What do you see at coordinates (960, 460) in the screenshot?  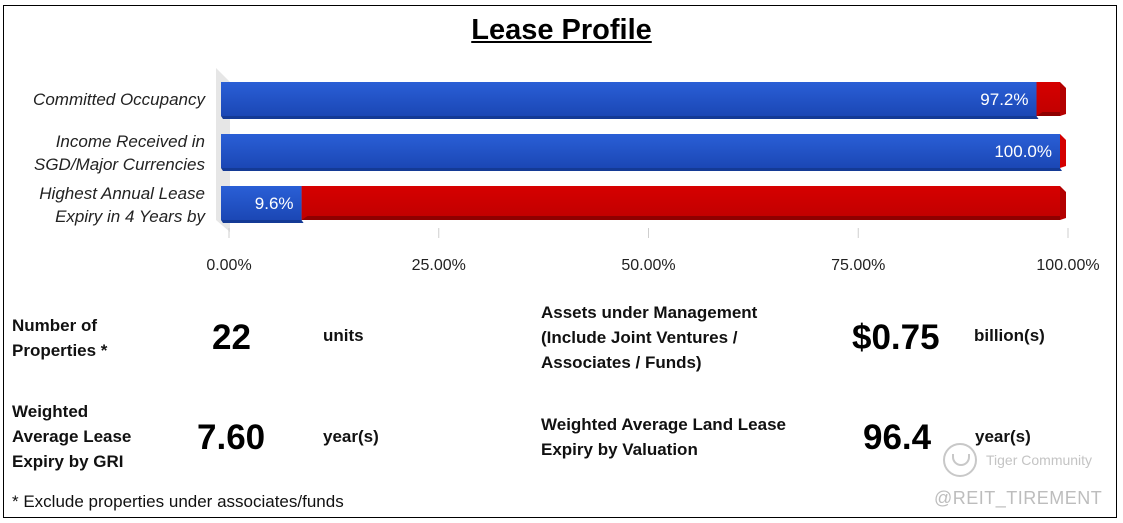 I see `tiger-community-logo-icon` at bounding box center [960, 460].